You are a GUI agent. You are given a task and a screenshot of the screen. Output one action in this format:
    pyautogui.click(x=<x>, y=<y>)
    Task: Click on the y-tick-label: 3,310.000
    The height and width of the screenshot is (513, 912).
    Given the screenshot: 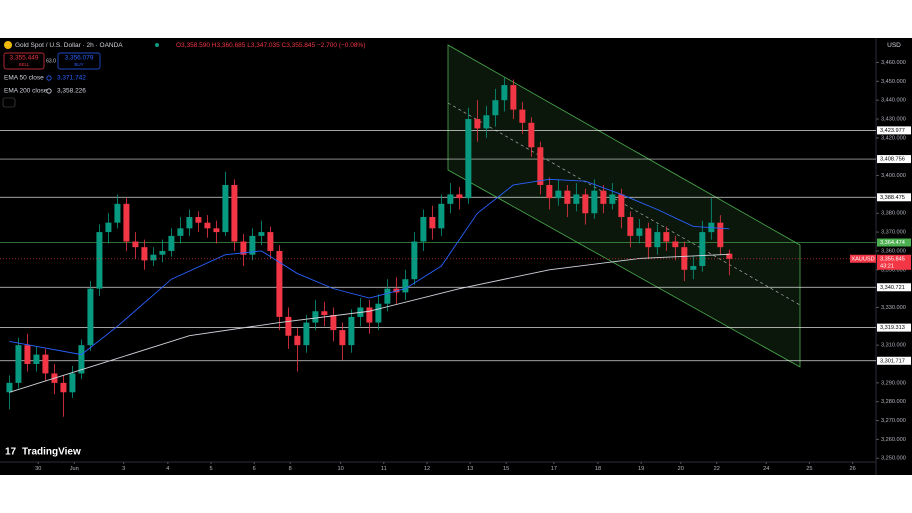 What is the action you would take?
    pyautogui.click(x=893, y=346)
    